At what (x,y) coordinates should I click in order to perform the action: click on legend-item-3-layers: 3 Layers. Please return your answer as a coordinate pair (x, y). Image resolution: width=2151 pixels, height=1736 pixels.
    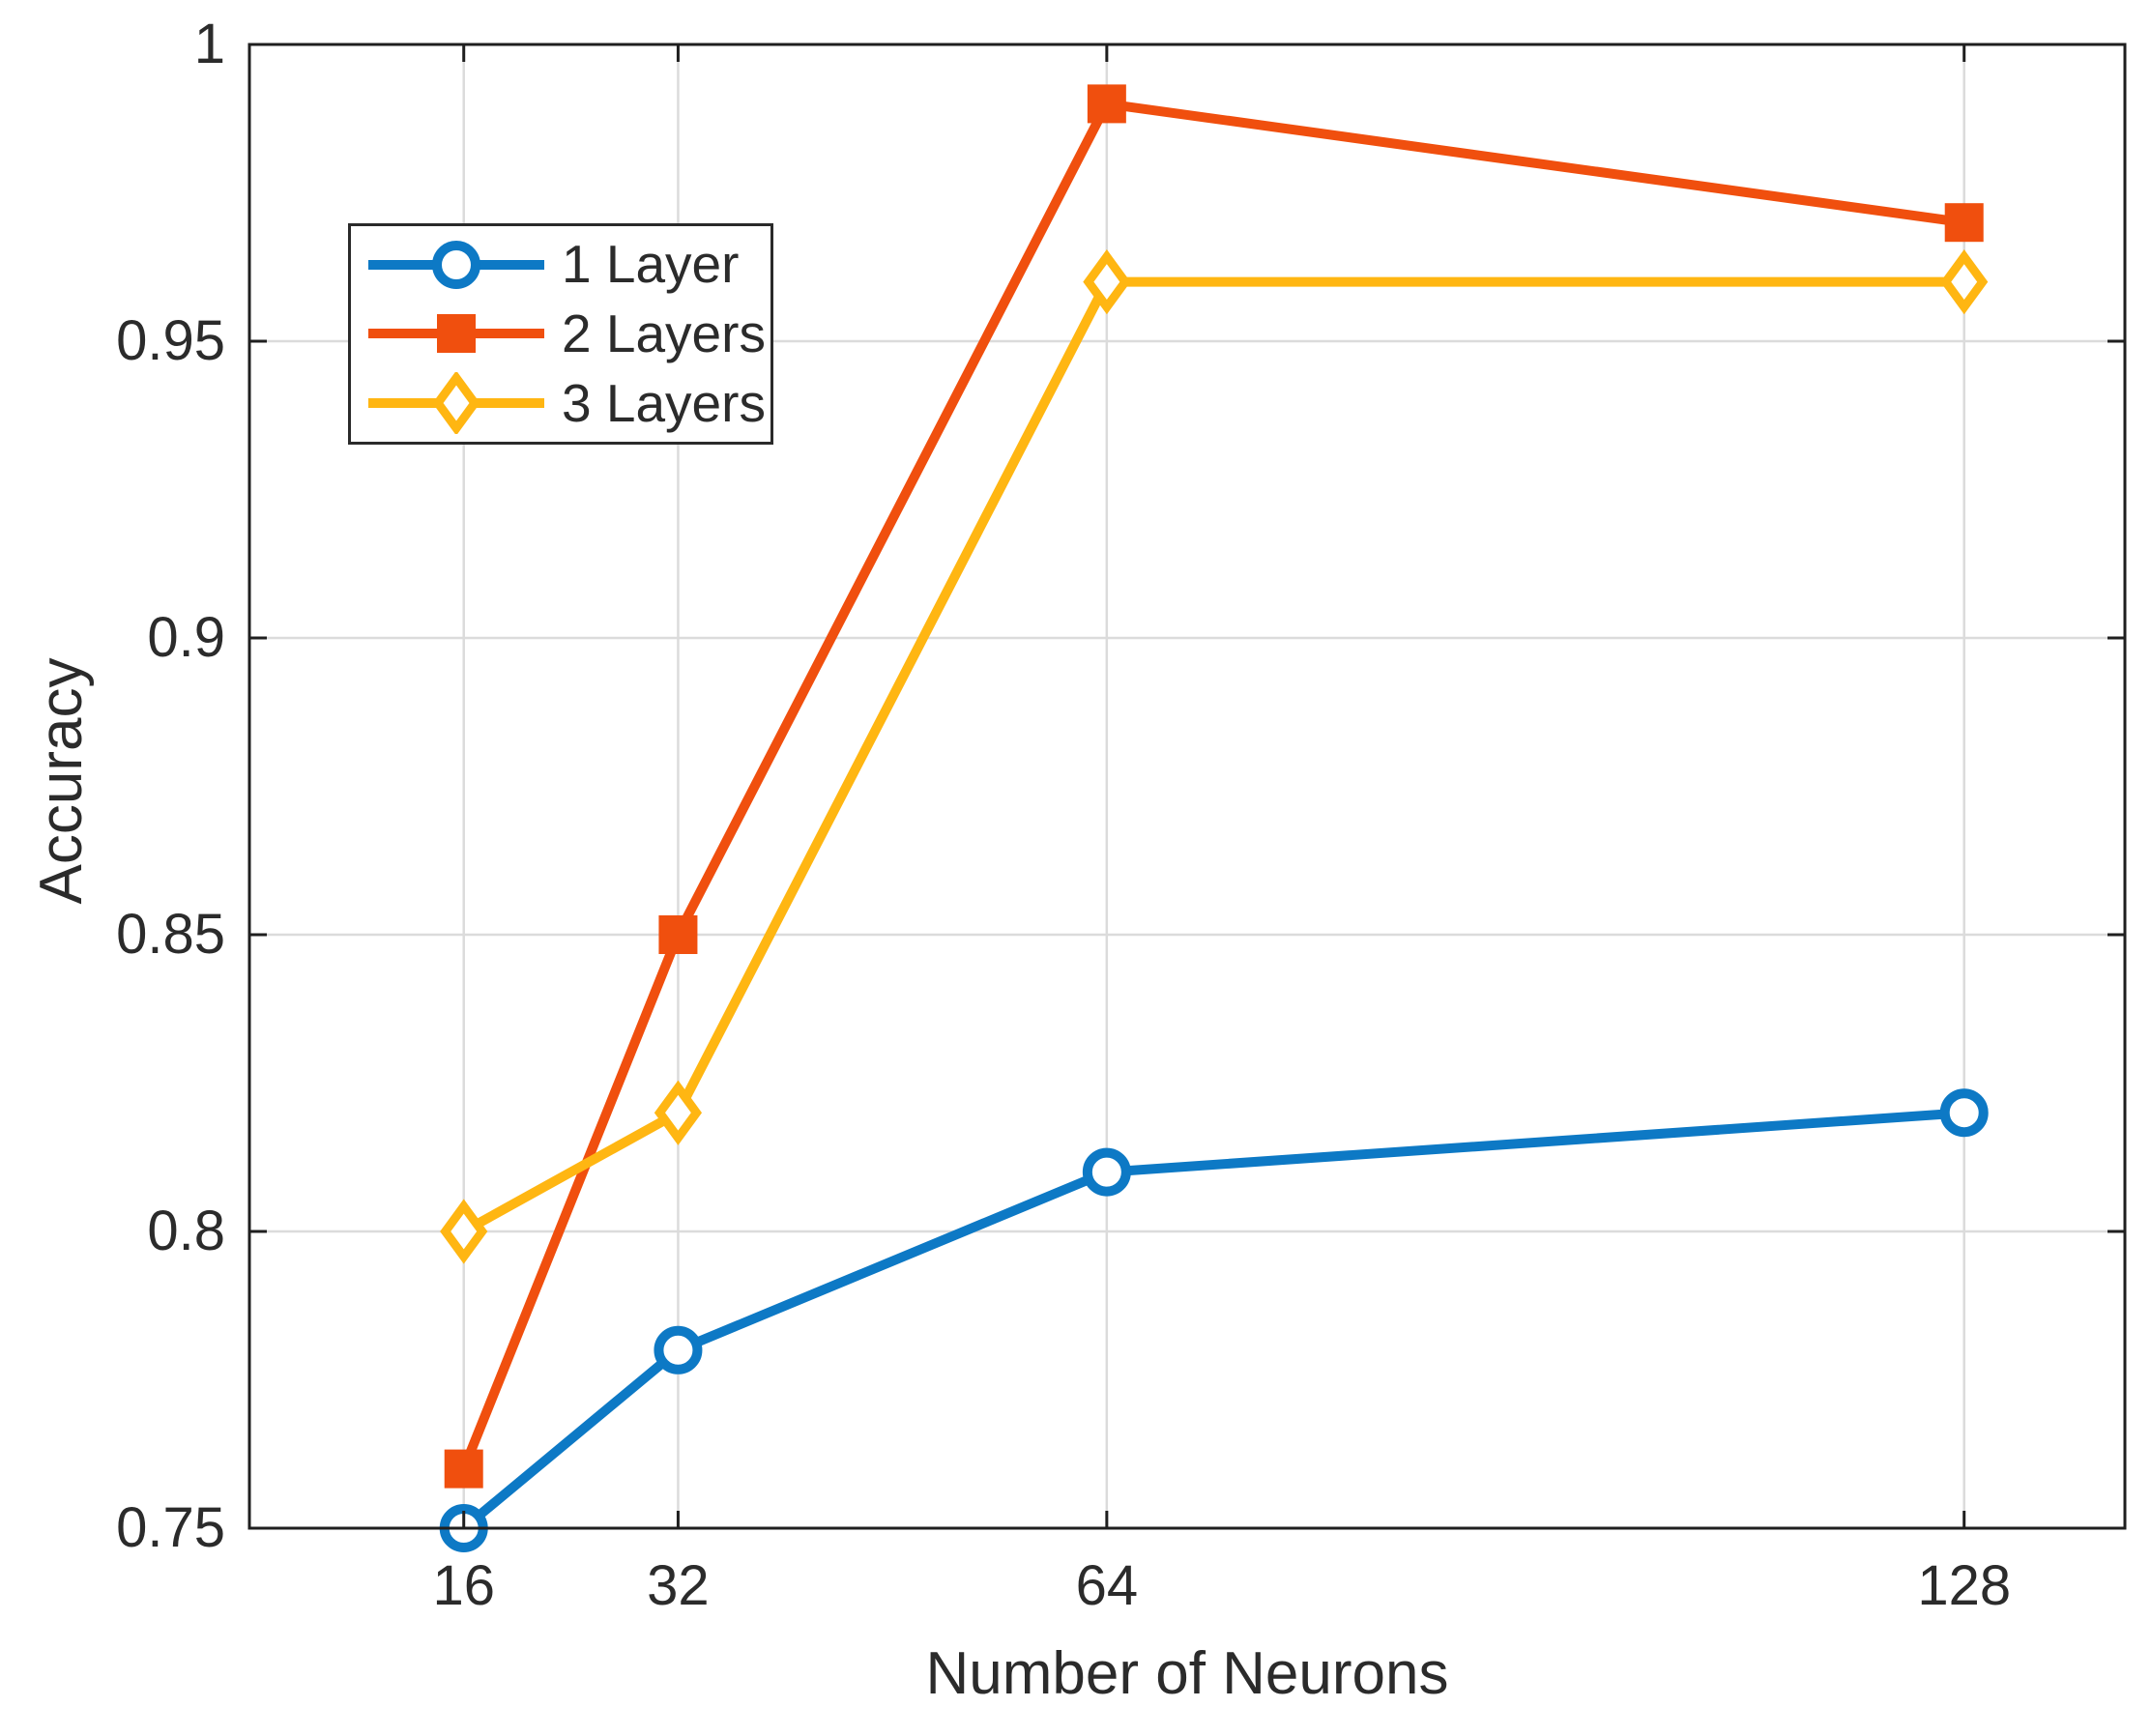
    Looking at the image, I should click on (567, 403).